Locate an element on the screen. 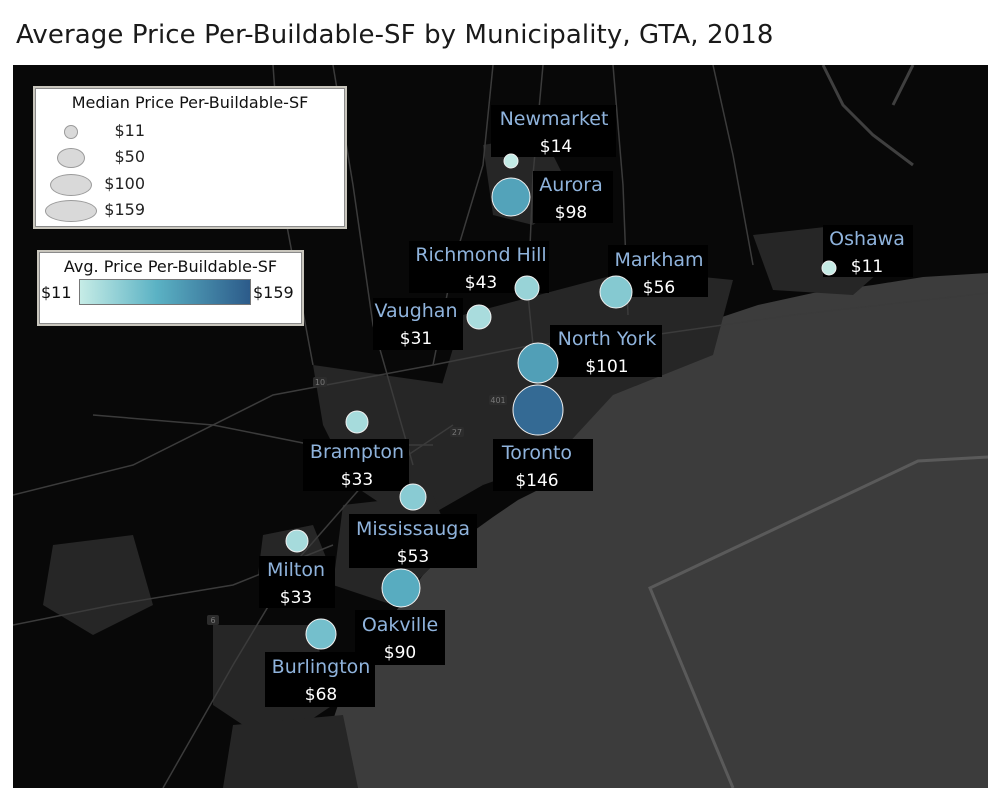  city-name-oshawa: Oshawa is located at coordinates (867, 239).